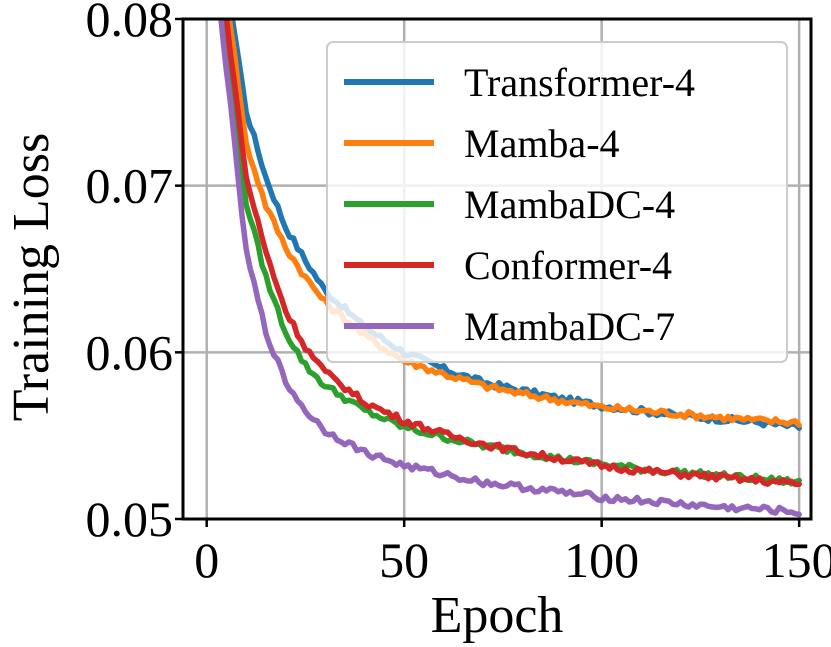  What do you see at coordinates (569, 204) in the screenshot?
I see `legend-label-mambadc-4: MambaDC-4` at bounding box center [569, 204].